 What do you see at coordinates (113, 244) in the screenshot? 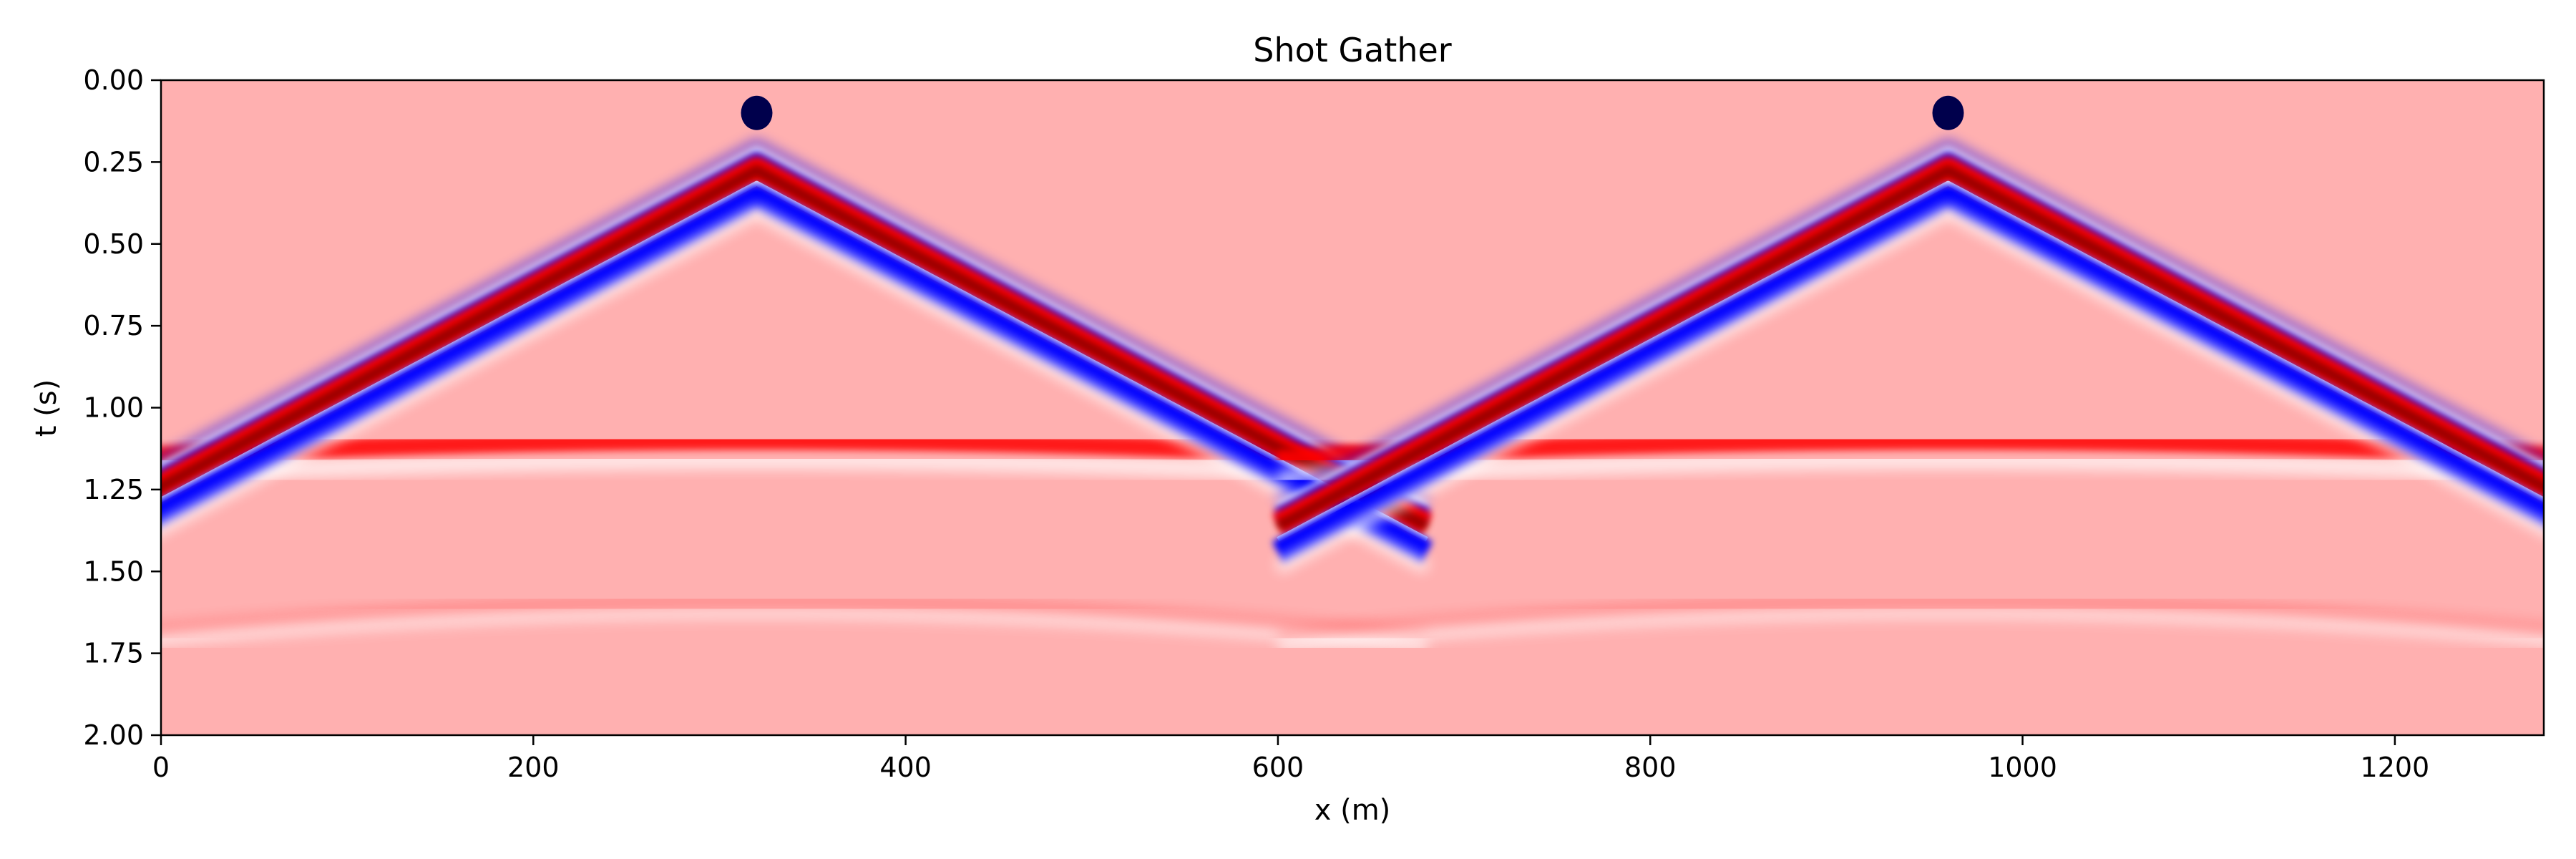
I see `y-tick-label: 0.50` at bounding box center [113, 244].